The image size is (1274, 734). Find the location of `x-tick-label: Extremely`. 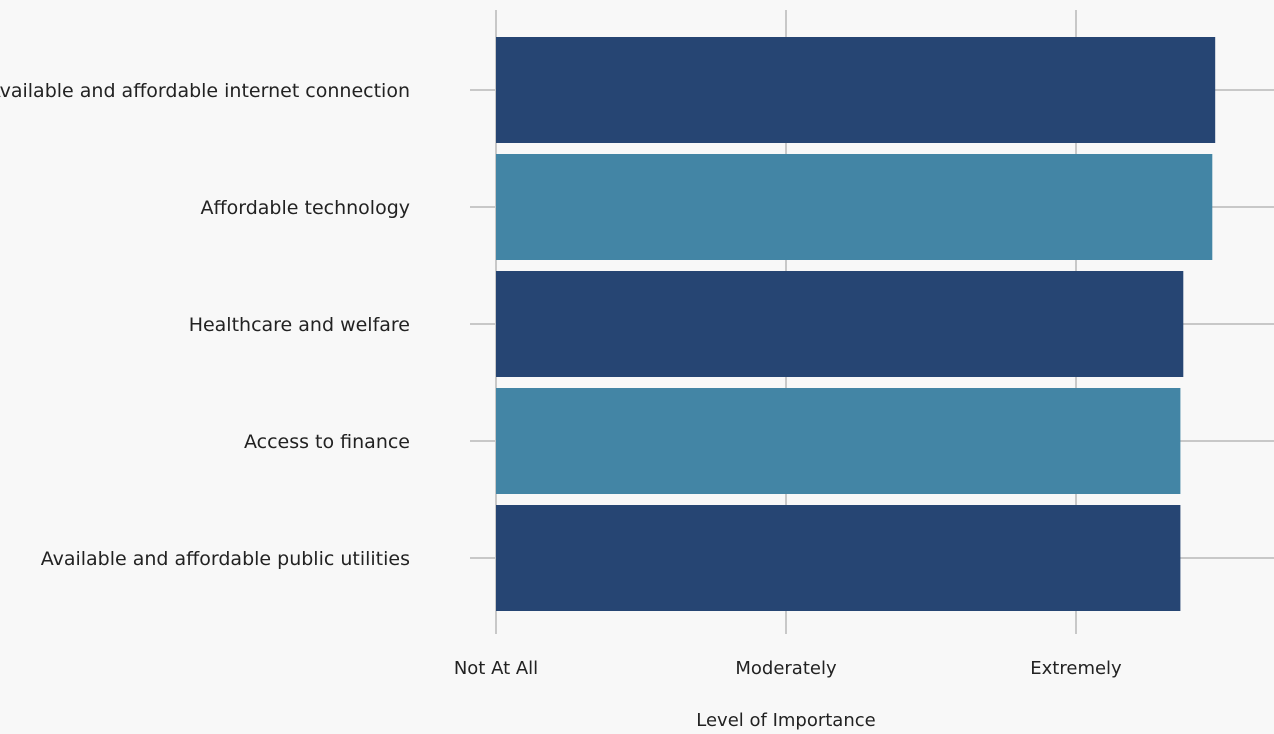

x-tick-label: Extremely is located at coordinates (1076, 668).